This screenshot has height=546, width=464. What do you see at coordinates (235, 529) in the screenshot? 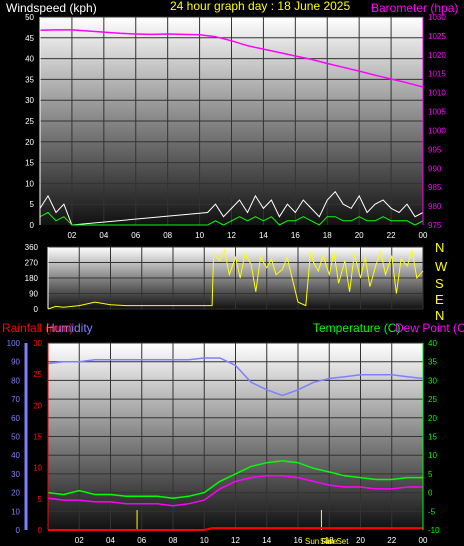
I see `rainfall-line` at bounding box center [235, 529].